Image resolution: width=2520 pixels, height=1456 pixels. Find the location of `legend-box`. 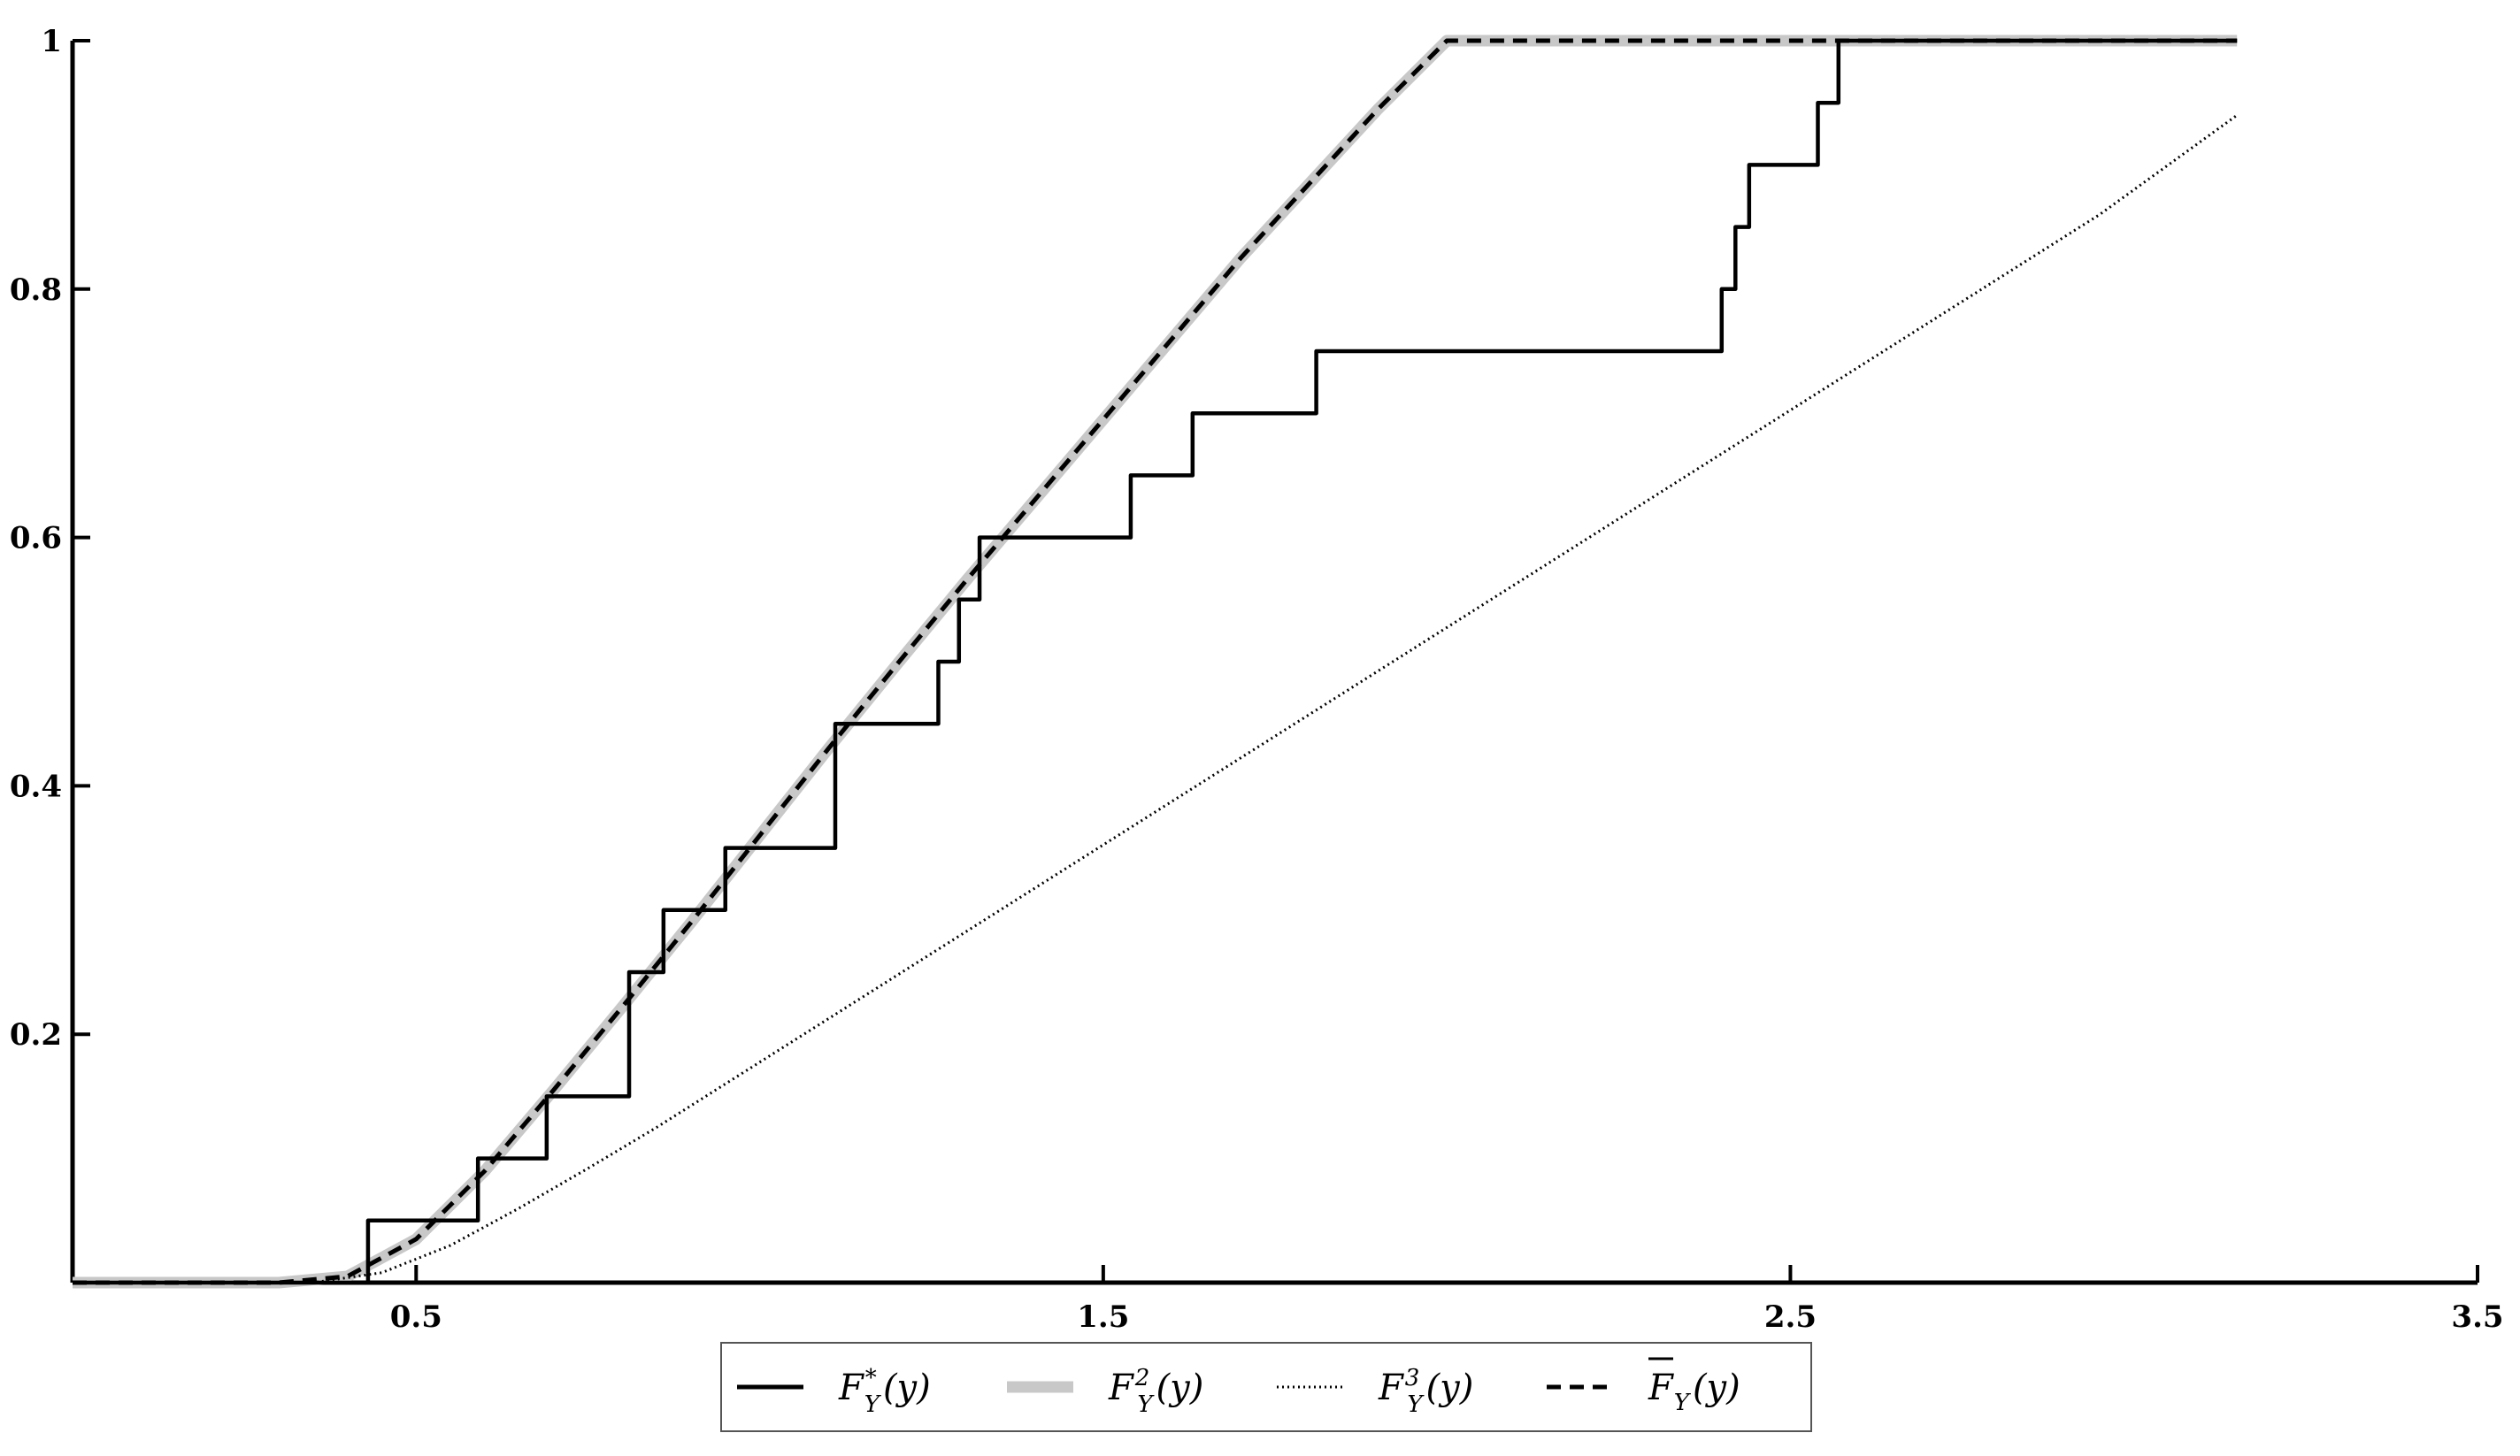

legend-box is located at coordinates (1266, 1387).